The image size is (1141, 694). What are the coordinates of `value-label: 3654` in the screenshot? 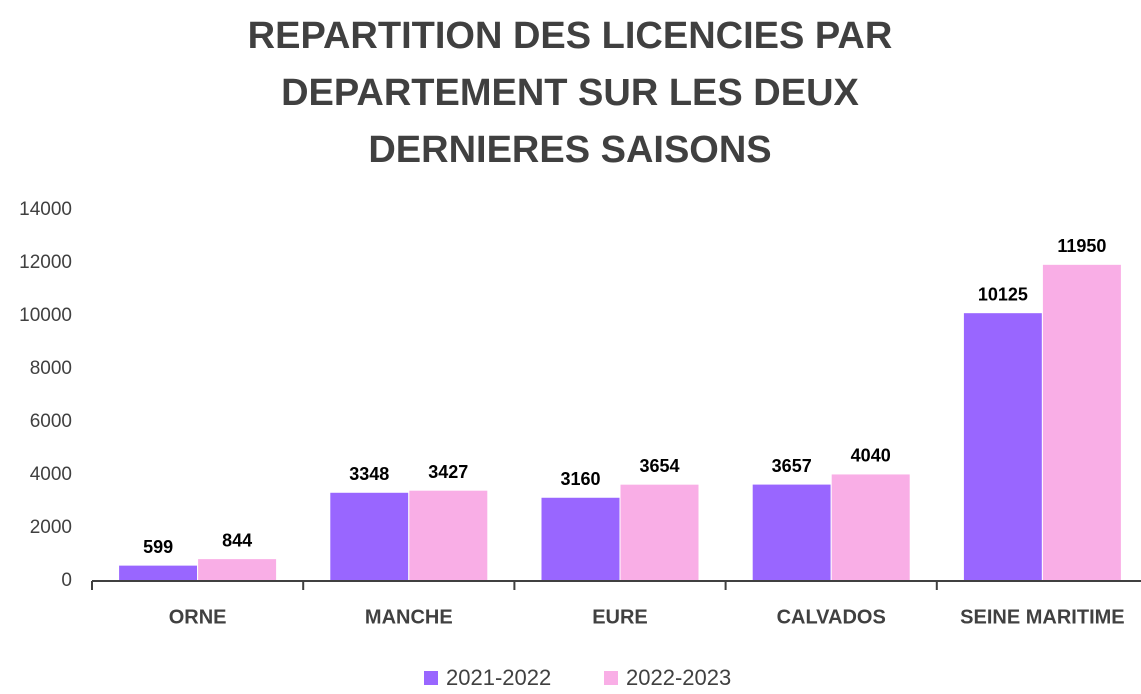 It's located at (659, 466).